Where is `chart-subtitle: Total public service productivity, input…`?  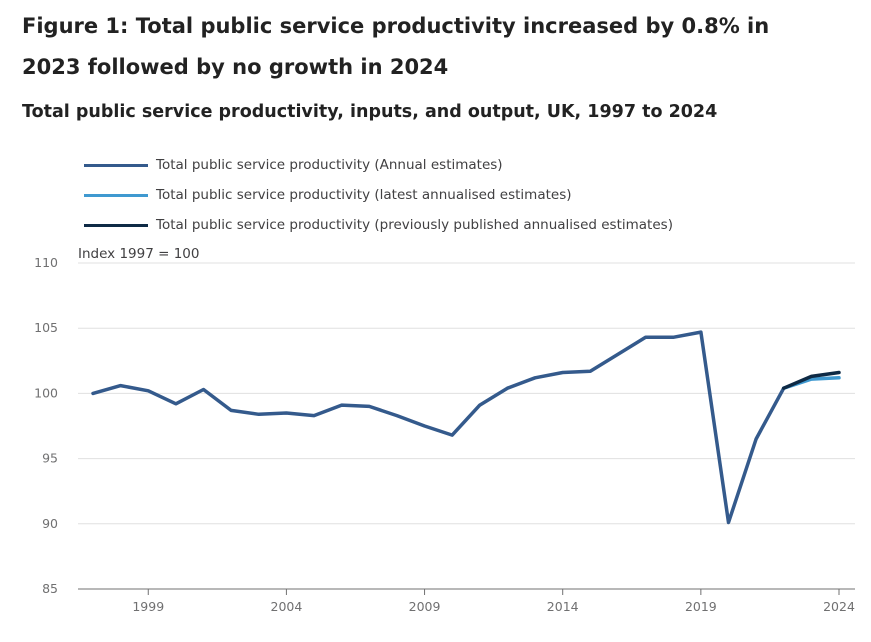 chart-subtitle: Total public service productivity, input… is located at coordinates (370, 112).